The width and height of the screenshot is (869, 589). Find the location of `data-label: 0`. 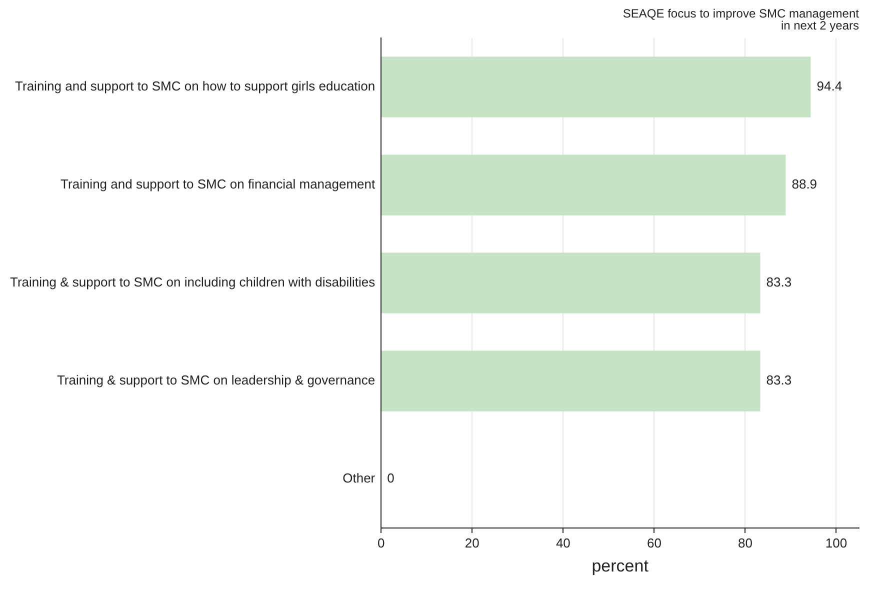

data-label: 0 is located at coordinates (390, 478).